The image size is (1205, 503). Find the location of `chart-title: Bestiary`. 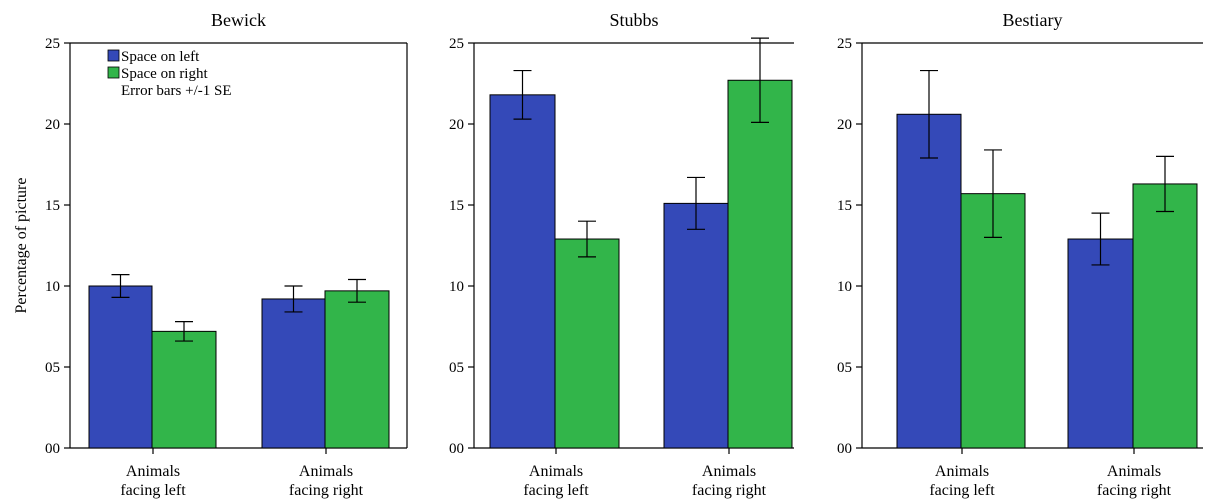

chart-title: Bestiary is located at coordinates (1033, 20).